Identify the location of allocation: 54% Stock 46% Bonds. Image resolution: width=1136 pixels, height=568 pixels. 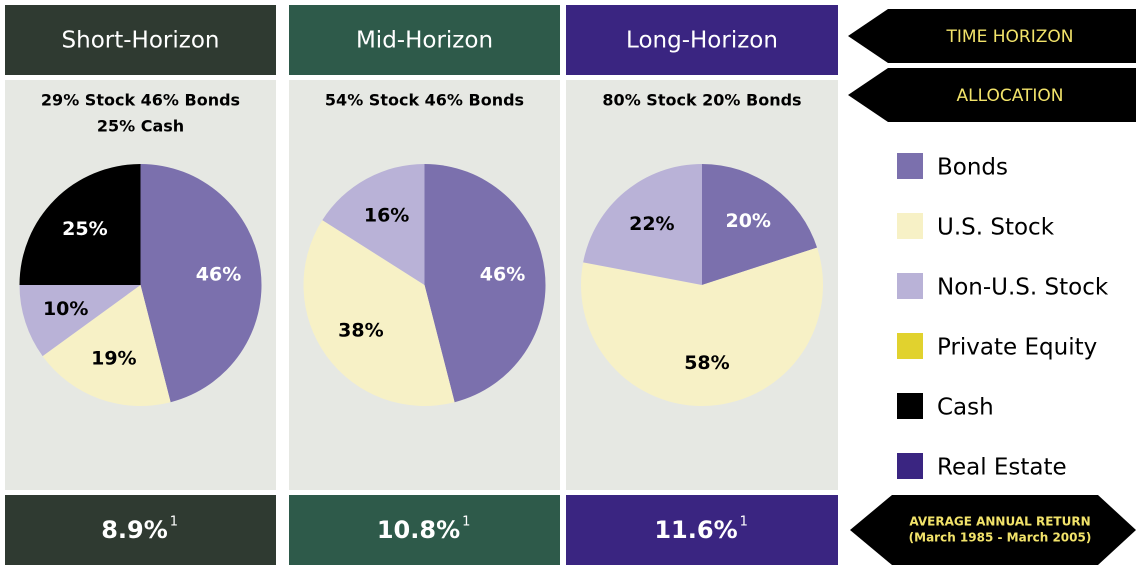
(424, 100).